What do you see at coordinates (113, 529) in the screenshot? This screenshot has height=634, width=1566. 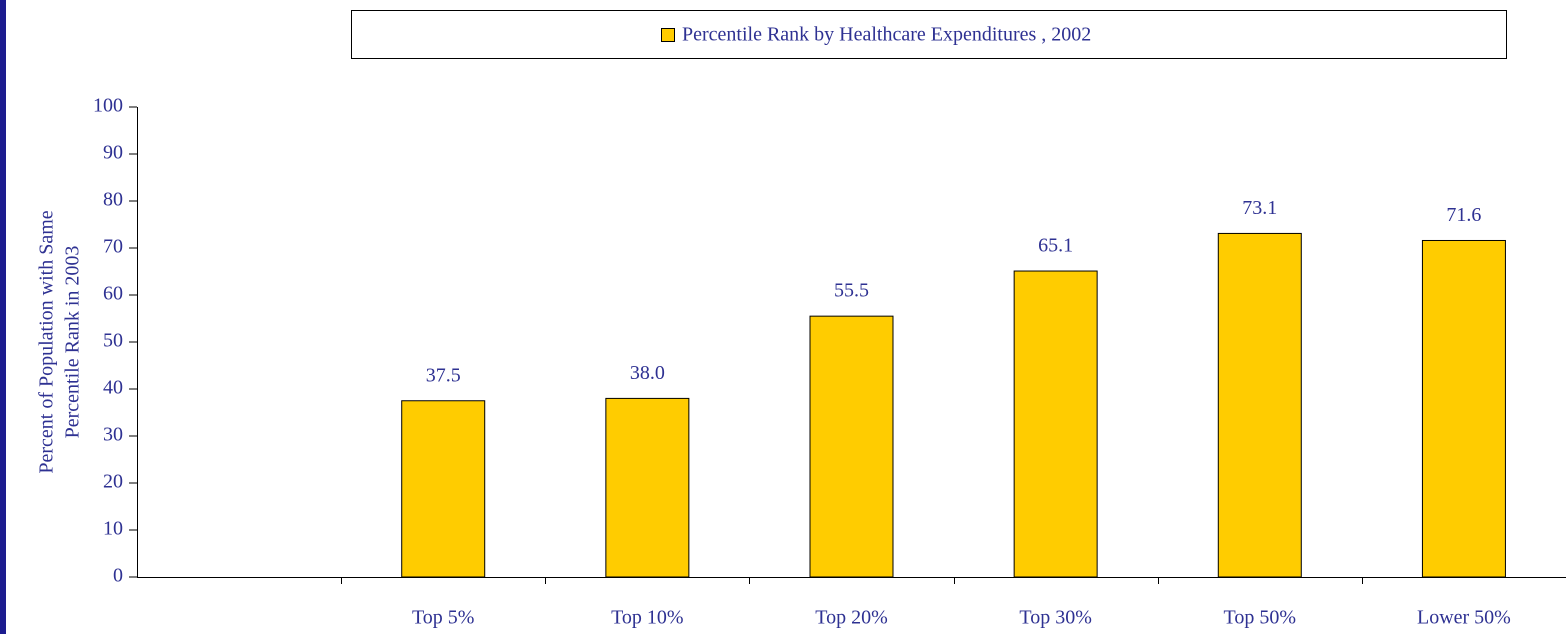 I see `y-tick-label: 10` at bounding box center [113, 529].